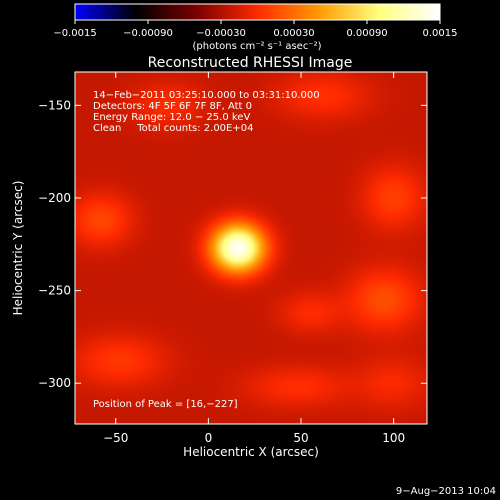  What do you see at coordinates (251, 452) in the screenshot?
I see `x-axis-label: Heliocentric X (arcsec)` at bounding box center [251, 452].